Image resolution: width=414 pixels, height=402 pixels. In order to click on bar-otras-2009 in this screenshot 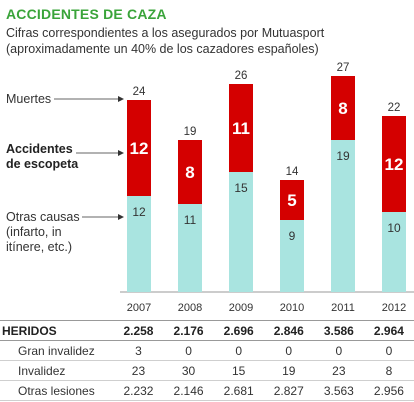, I will do `click(241, 232)`.